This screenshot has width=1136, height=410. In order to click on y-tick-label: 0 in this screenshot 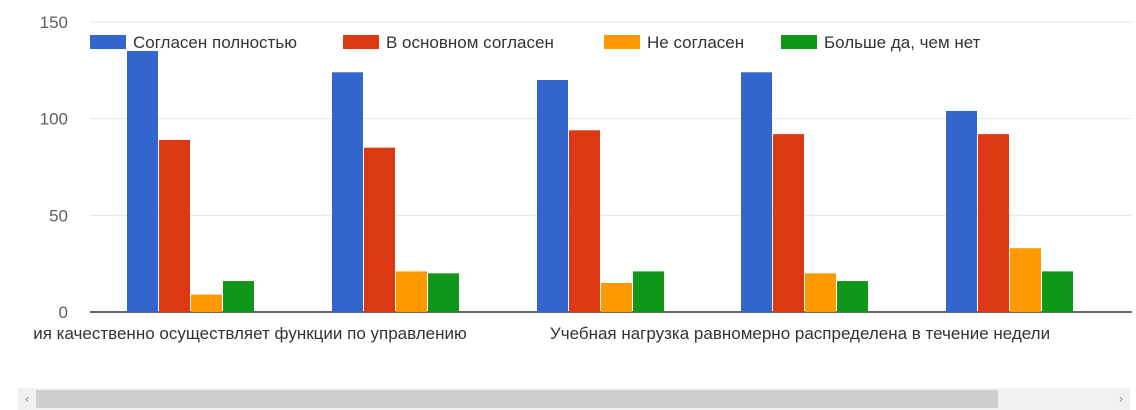, I will do `click(63, 312)`.